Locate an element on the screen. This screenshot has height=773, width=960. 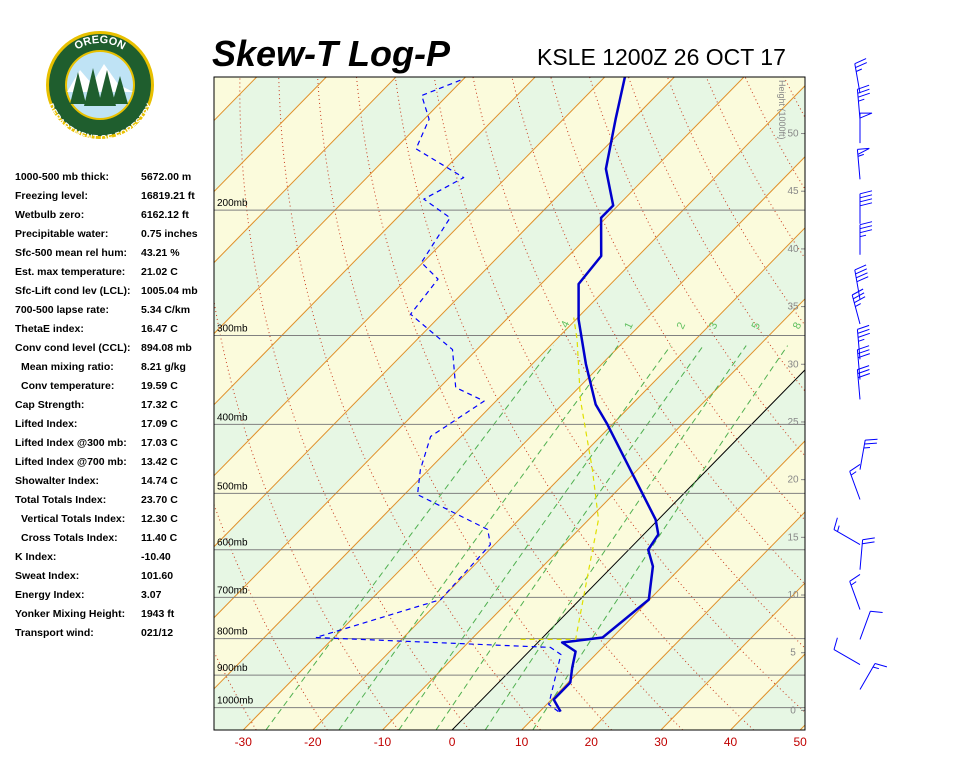
index-label: Freezing level: is located at coordinates (51, 196).